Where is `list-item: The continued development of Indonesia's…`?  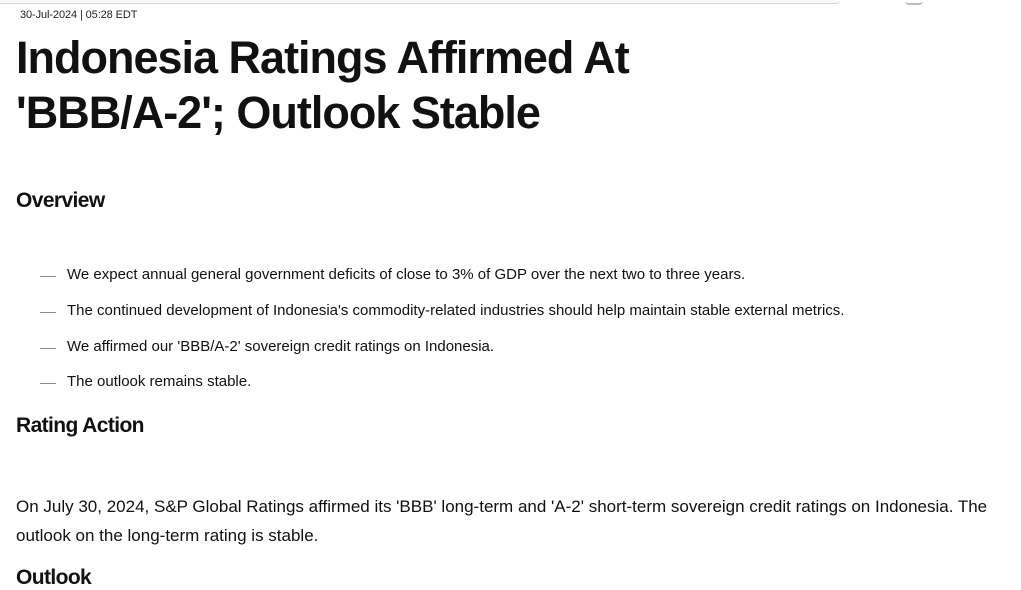 list-item: The continued development of Indonesia's… is located at coordinates (442, 320).